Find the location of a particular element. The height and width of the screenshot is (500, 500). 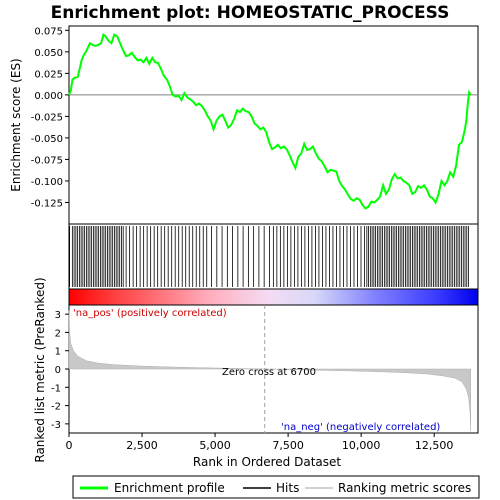

es-y-tick-label: -0.100 is located at coordinates (47, 182).